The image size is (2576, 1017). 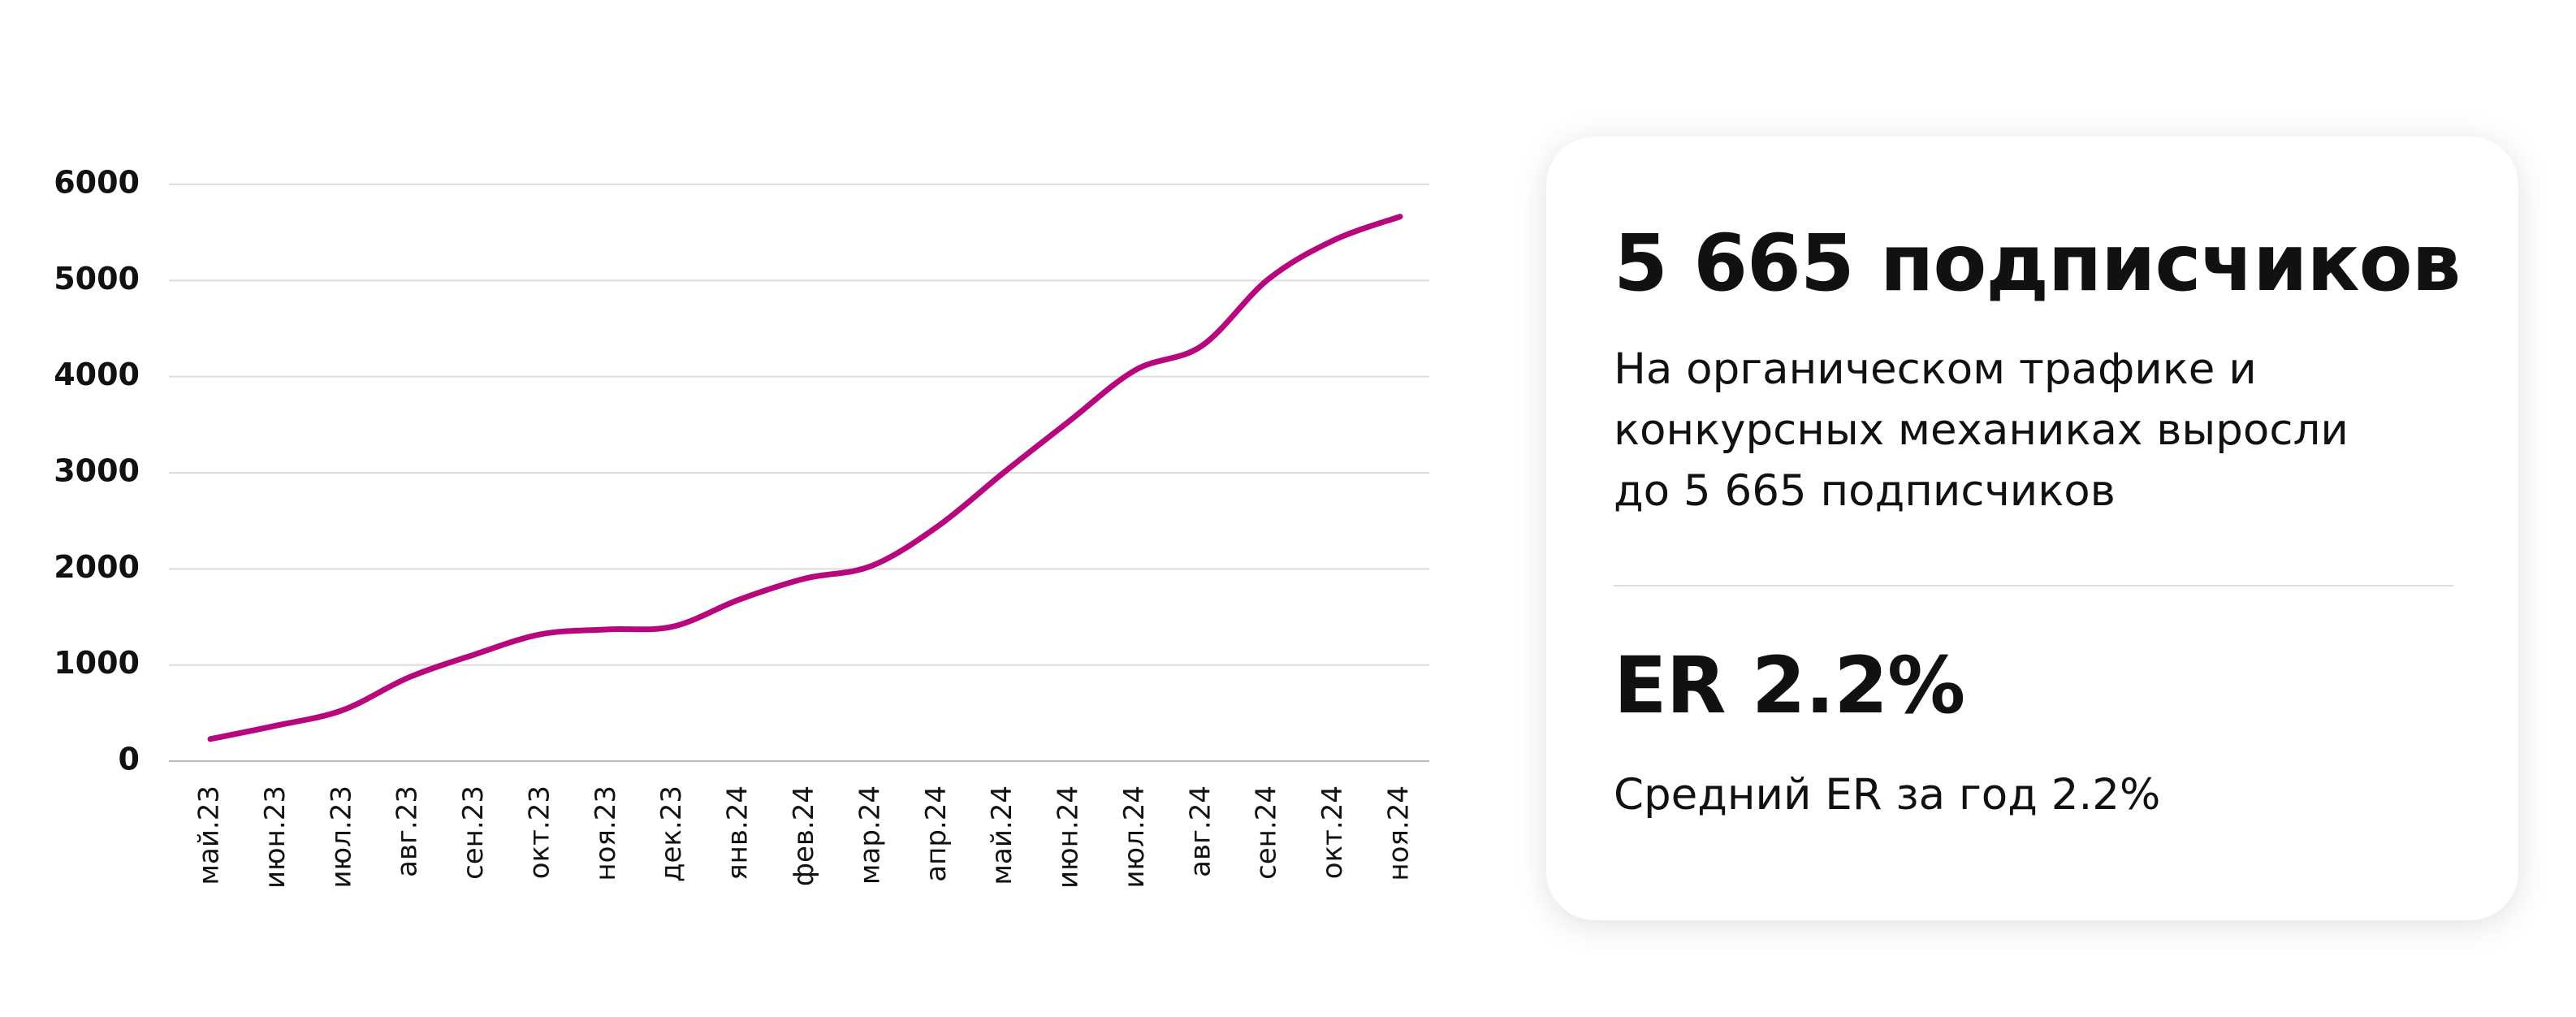 What do you see at coordinates (2038, 263) in the screenshot?
I see `card-title: 5 665 подписчиков` at bounding box center [2038, 263].